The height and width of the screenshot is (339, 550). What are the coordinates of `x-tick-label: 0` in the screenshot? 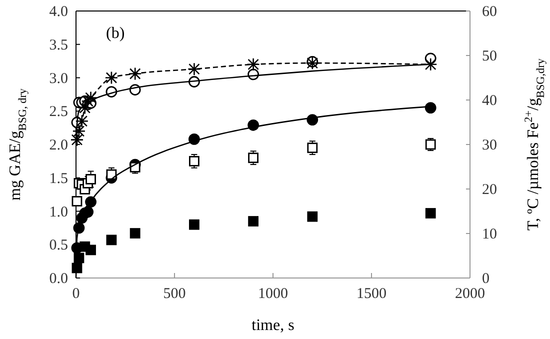 It's located at (76, 294).